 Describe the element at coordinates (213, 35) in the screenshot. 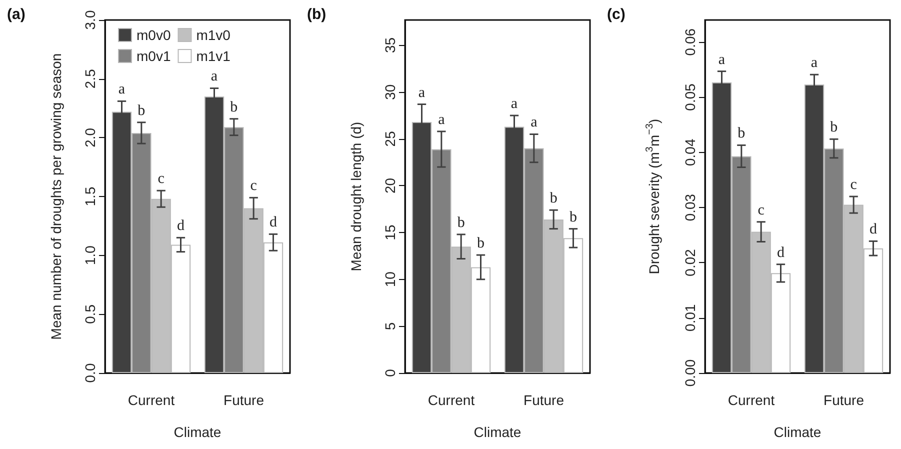

I see `legend-label: m1v0` at that location.